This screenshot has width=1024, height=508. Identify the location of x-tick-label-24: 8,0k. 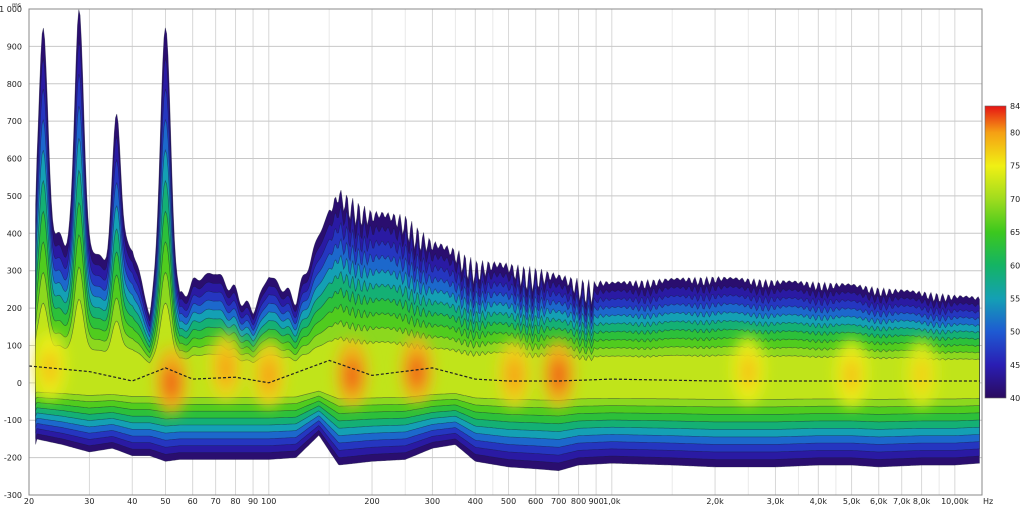
(922, 501).